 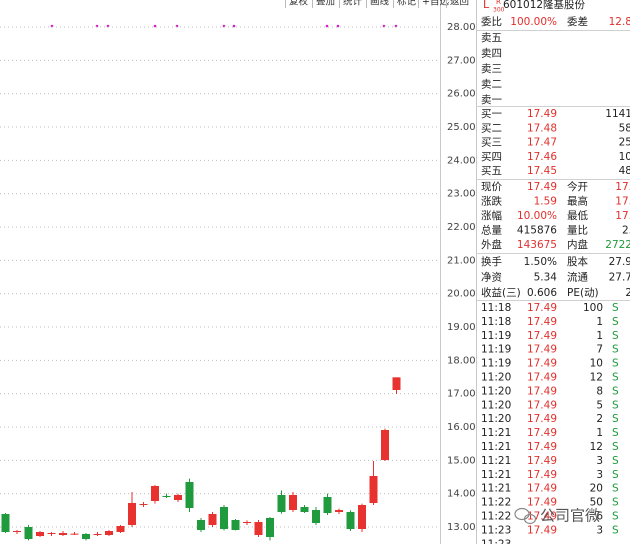 What do you see at coordinates (542, 143) in the screenshot?
I see `bid-price: 17.47` at bounding box center [542, 143].